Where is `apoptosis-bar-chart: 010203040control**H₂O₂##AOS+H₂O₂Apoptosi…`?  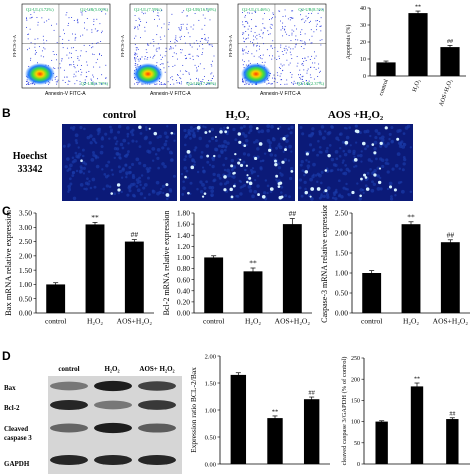
apoptosis-bar-chart: 010203040control**H₂O₂##AOS+H₂O₂Apoptosi… is located at coordinates (405, 56).